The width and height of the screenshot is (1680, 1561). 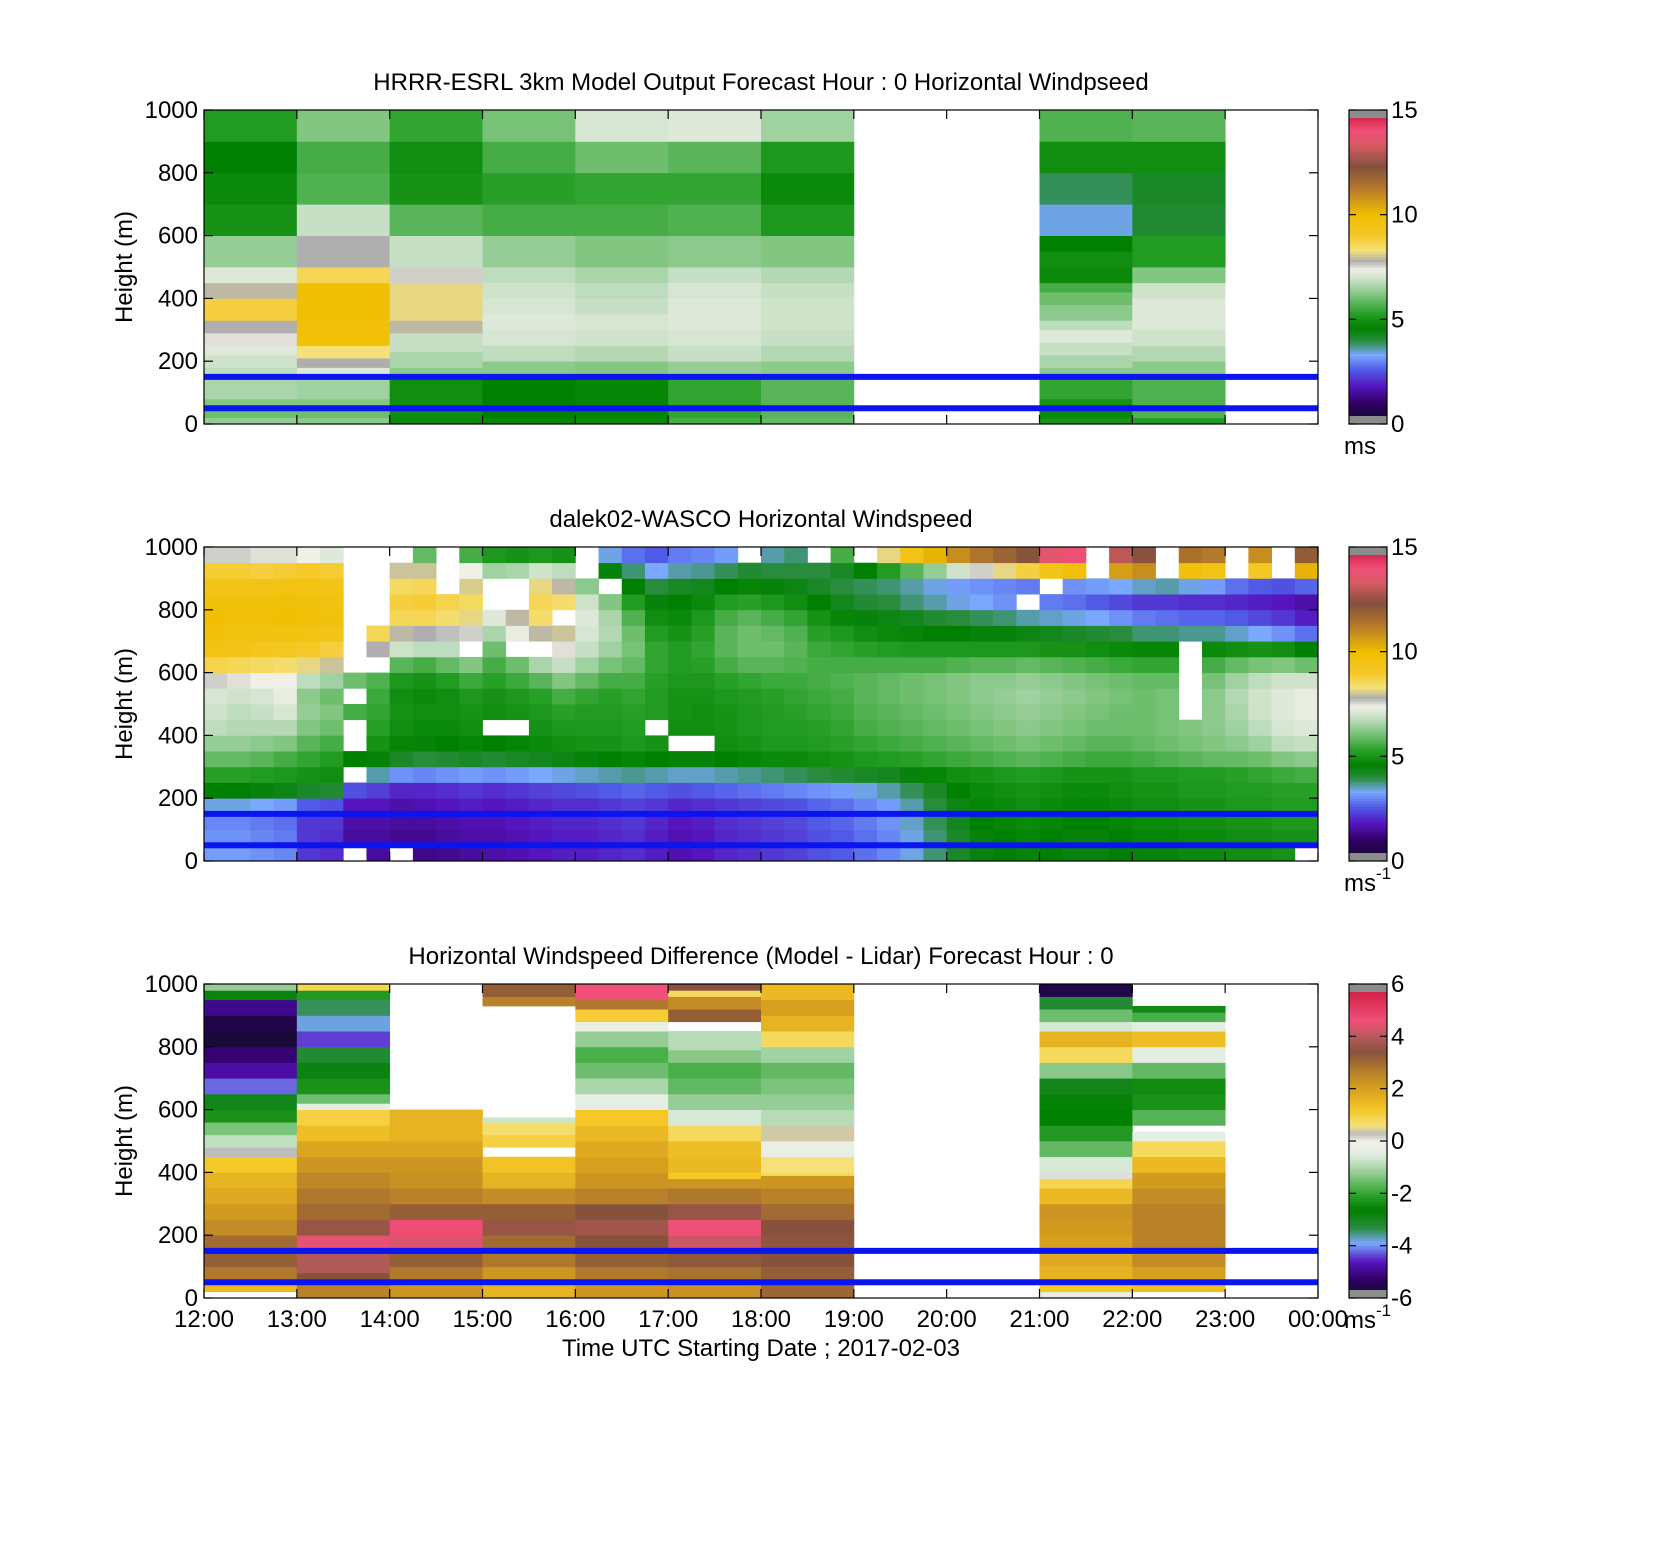 I want to click on colorbar-under-cap, so click(x=1368, y=857).